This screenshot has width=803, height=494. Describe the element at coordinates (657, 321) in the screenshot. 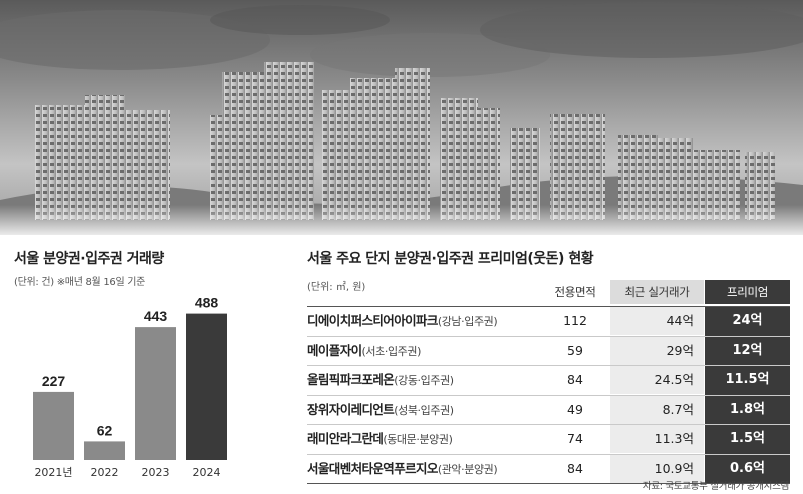

I see `price-cell: 44억` at that location.